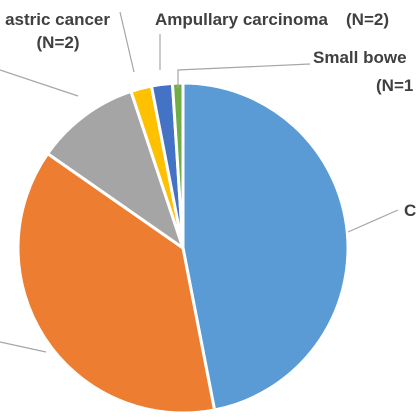  I want to click on label-gastric-name: astric cancer, so click(57, 19).